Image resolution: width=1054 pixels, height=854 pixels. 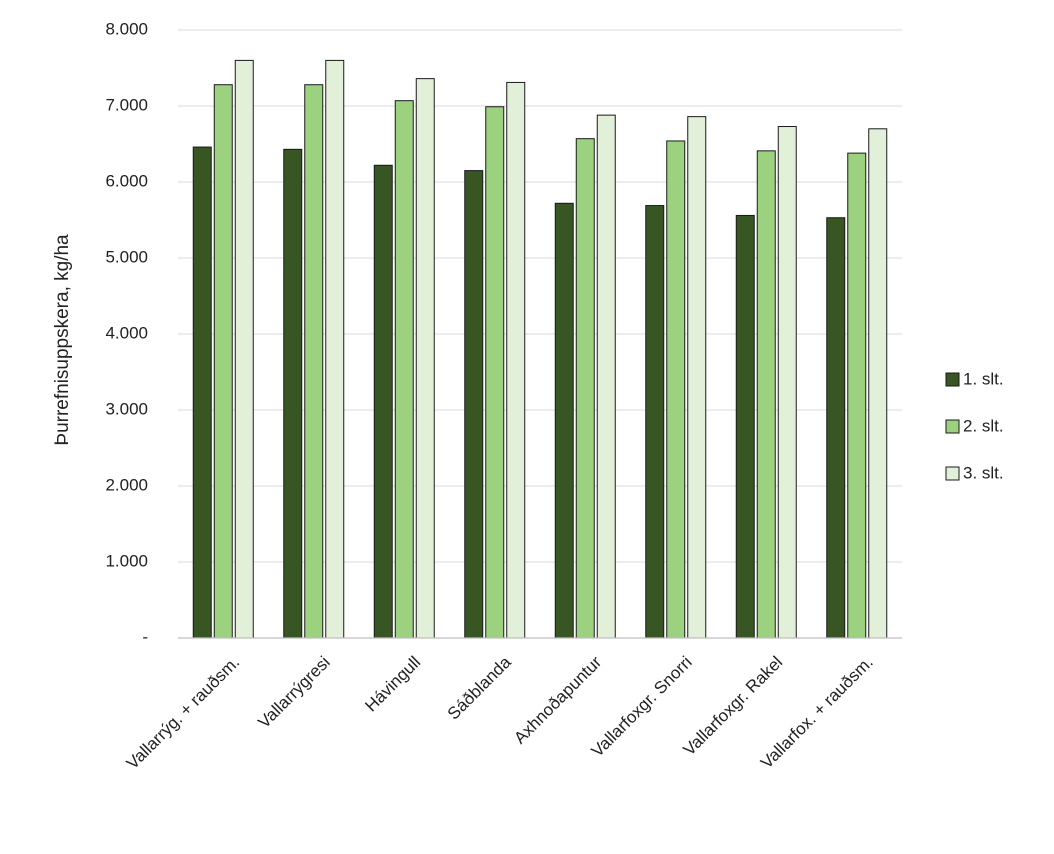 I want to click on legend-label: 1. slt., so click(x=983, y=378).